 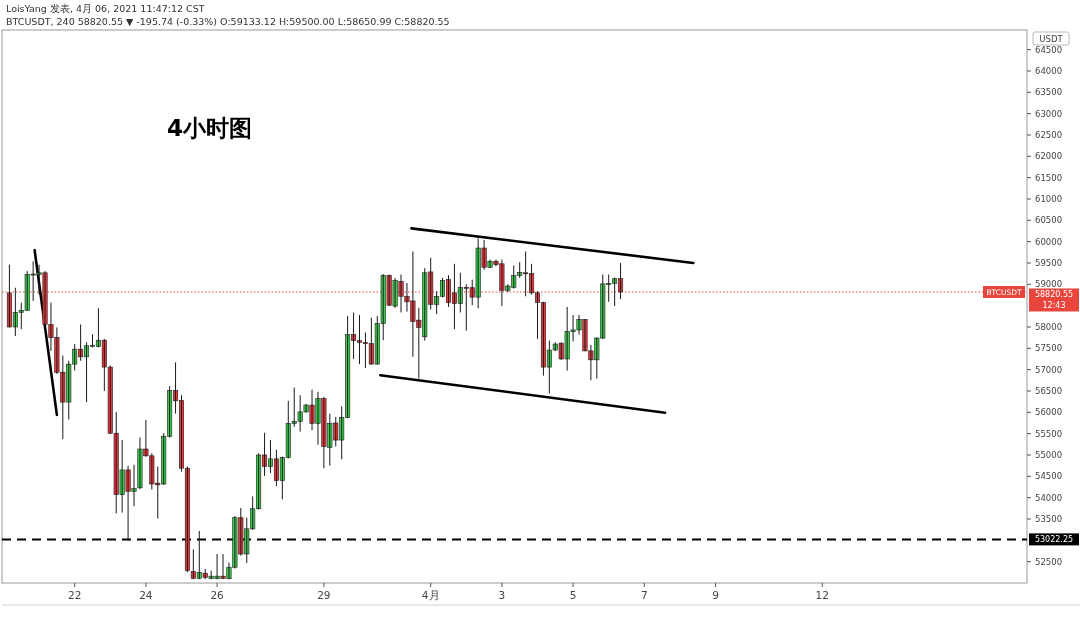 I want to click on x-tick-label: 29, so click(x=324, y=595).